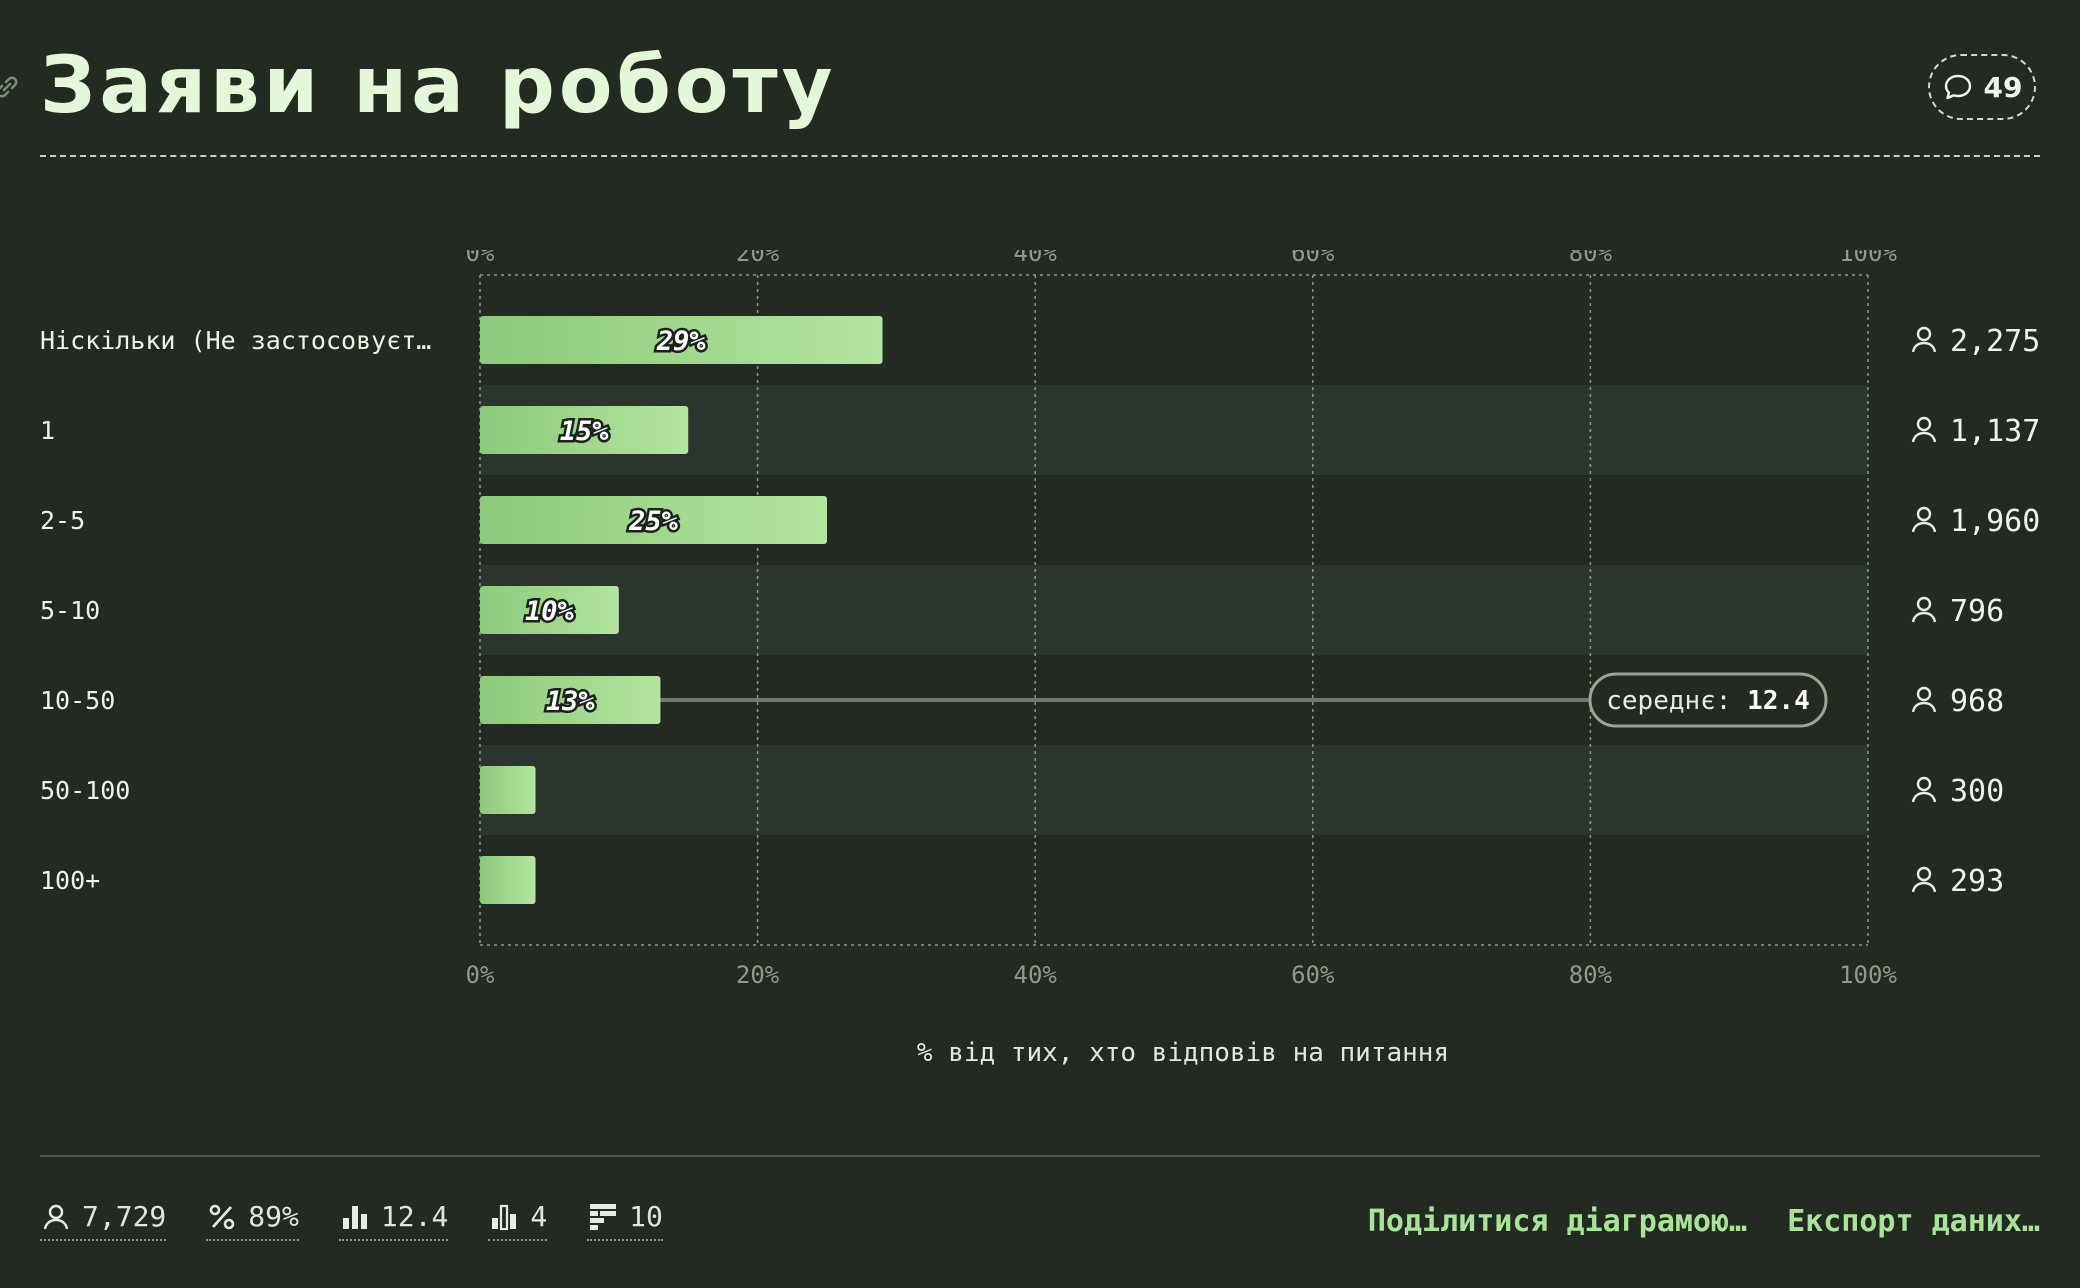 The height and width of the screenshot is (1288, 2080). What do you see at coordinates (504, 1217) in the screenshot?
I see `median-chart-icon` at bounding box center [504, 1217].